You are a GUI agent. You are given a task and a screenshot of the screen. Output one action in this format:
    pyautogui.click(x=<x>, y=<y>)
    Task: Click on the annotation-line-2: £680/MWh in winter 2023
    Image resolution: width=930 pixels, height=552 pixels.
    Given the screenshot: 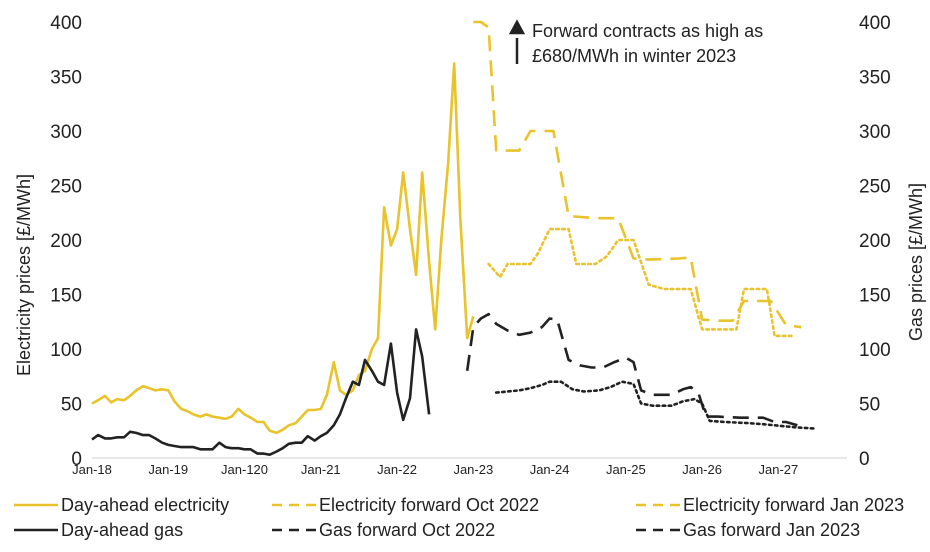 What is the action you would take?
    pyautogui.click(x=634, y=56)
    